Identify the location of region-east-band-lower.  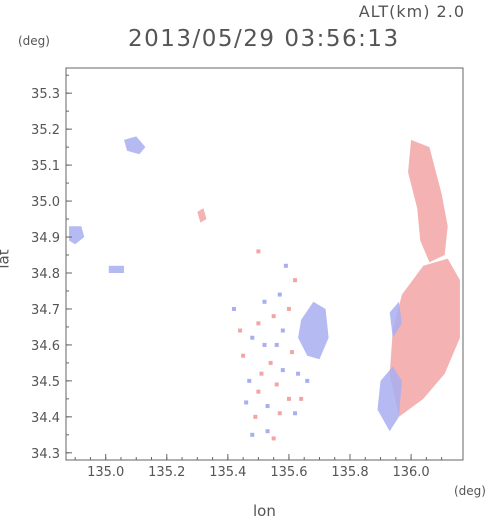
(424, 337).